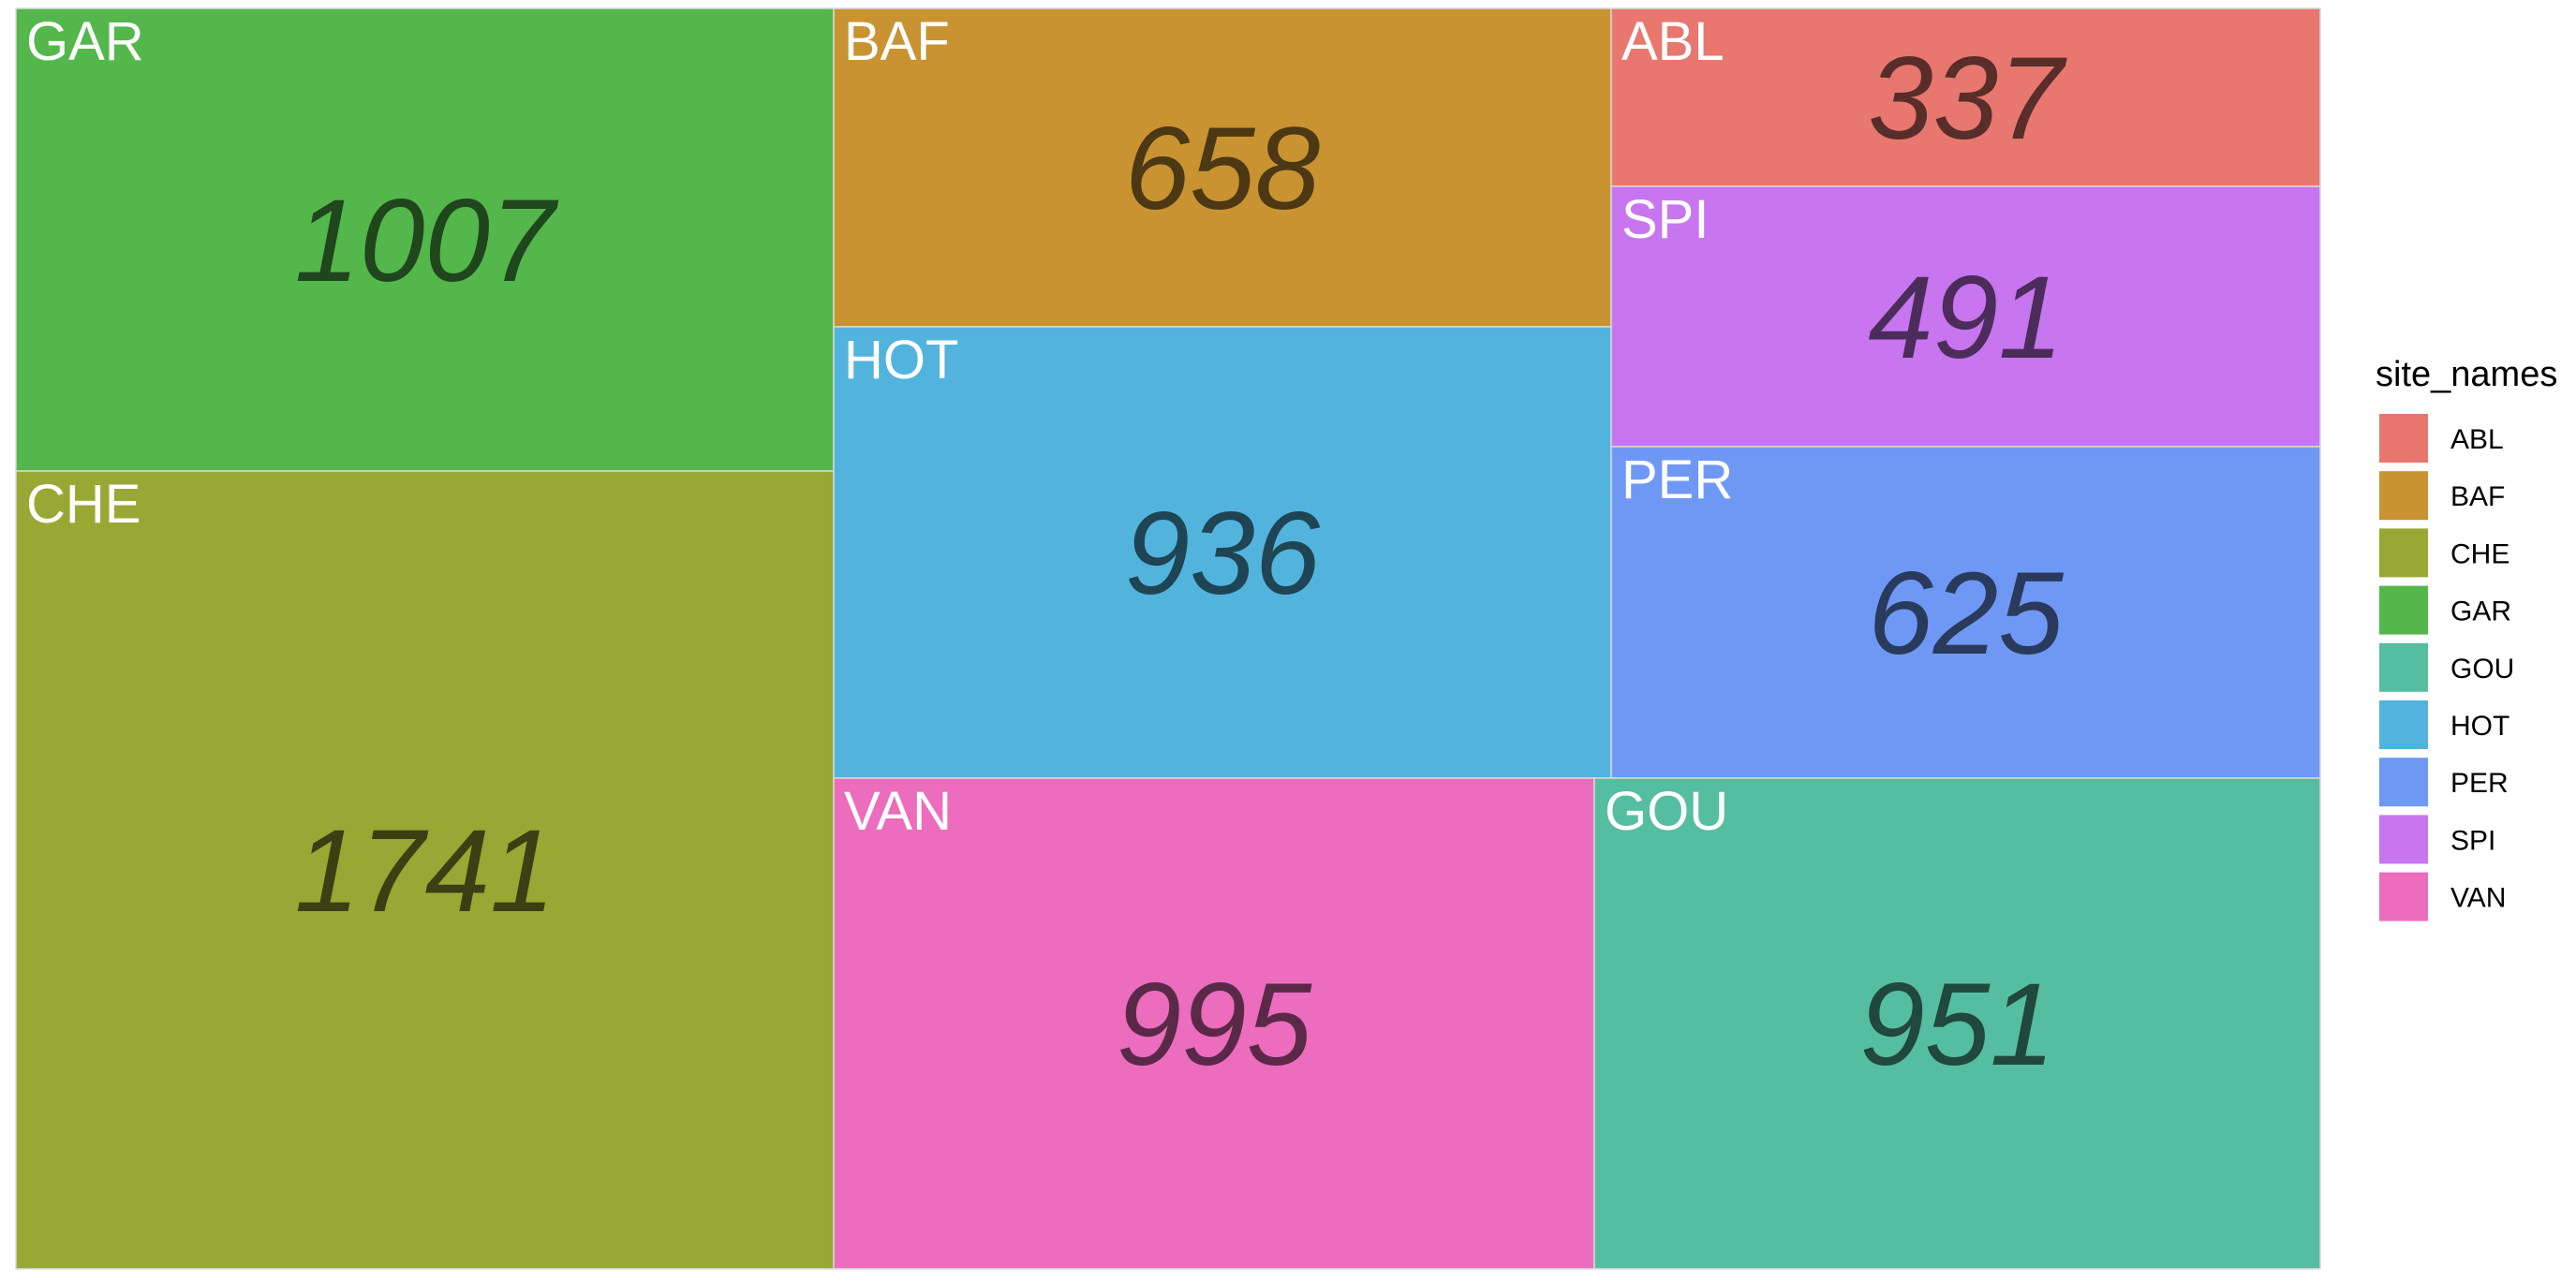 The image size is (2576, 1281). I want to click on tile-rect-baf, so click(1222, 167).